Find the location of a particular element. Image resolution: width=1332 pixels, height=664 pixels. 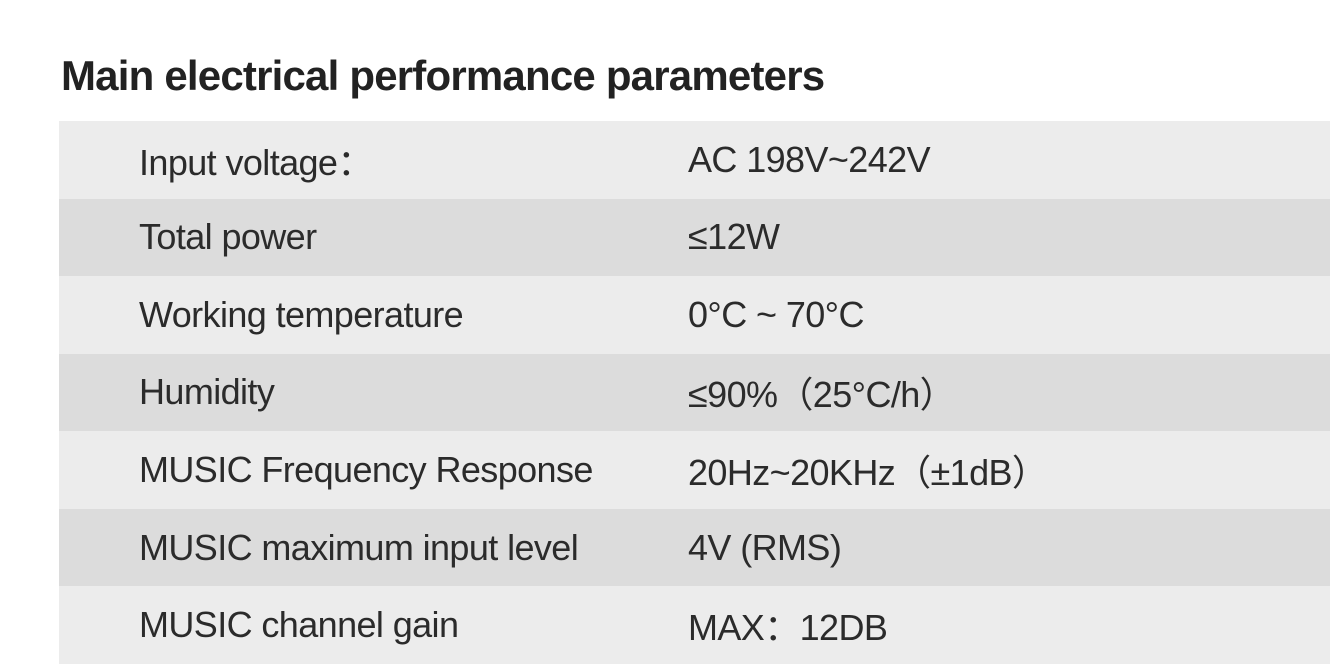

parameter-label: Input voltage： is located at coordinates (256, 162).